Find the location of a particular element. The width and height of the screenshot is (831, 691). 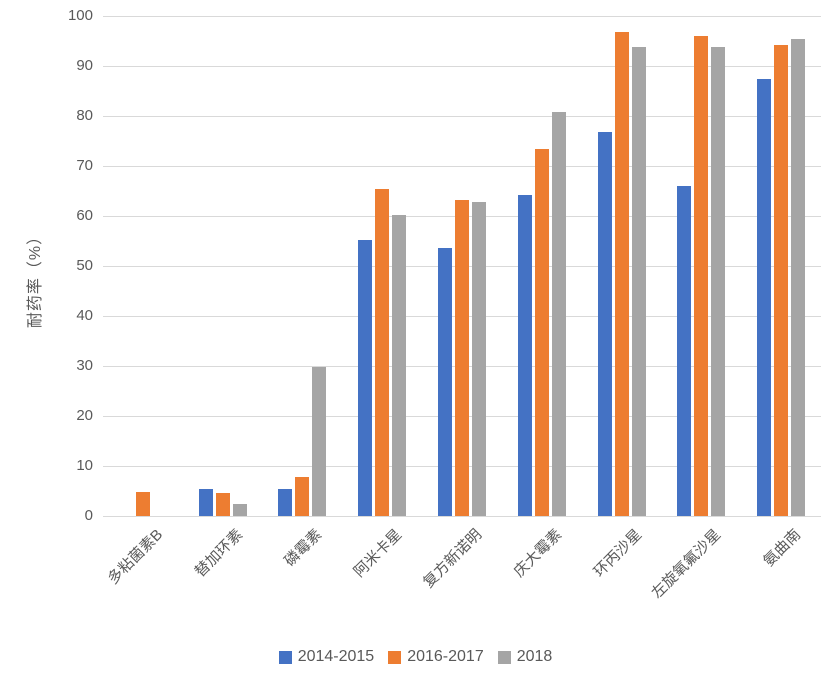

y-tick-label: 60 is located at coordinates (84, 215).